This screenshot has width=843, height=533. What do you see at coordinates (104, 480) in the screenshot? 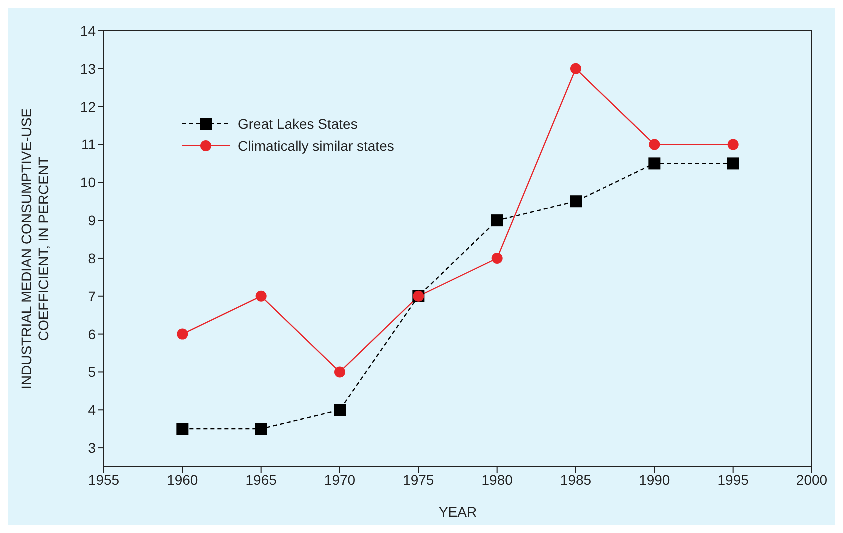
I see `x-tick-label: 1955` at bounding box center [104, 480].